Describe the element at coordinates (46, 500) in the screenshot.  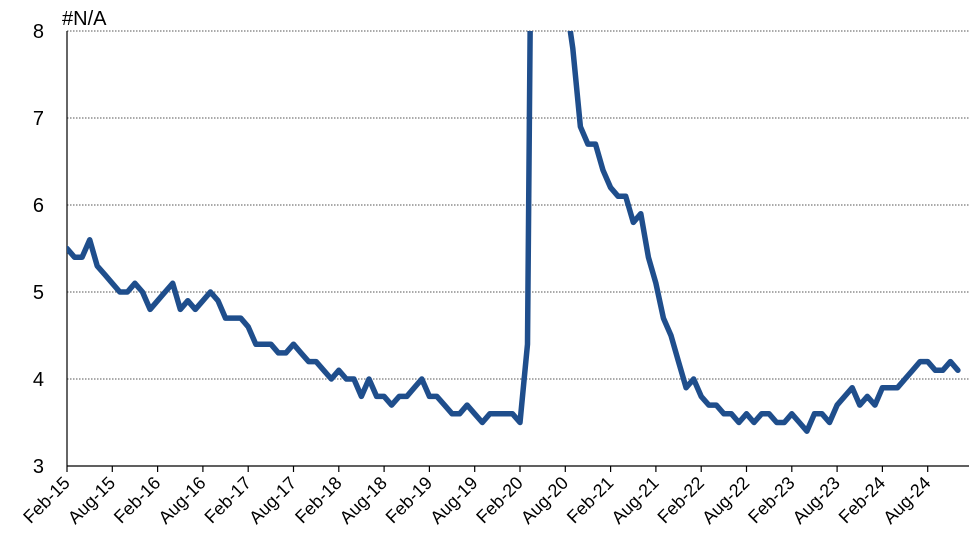
I see `x-tick-label: Feb-15` at that location.